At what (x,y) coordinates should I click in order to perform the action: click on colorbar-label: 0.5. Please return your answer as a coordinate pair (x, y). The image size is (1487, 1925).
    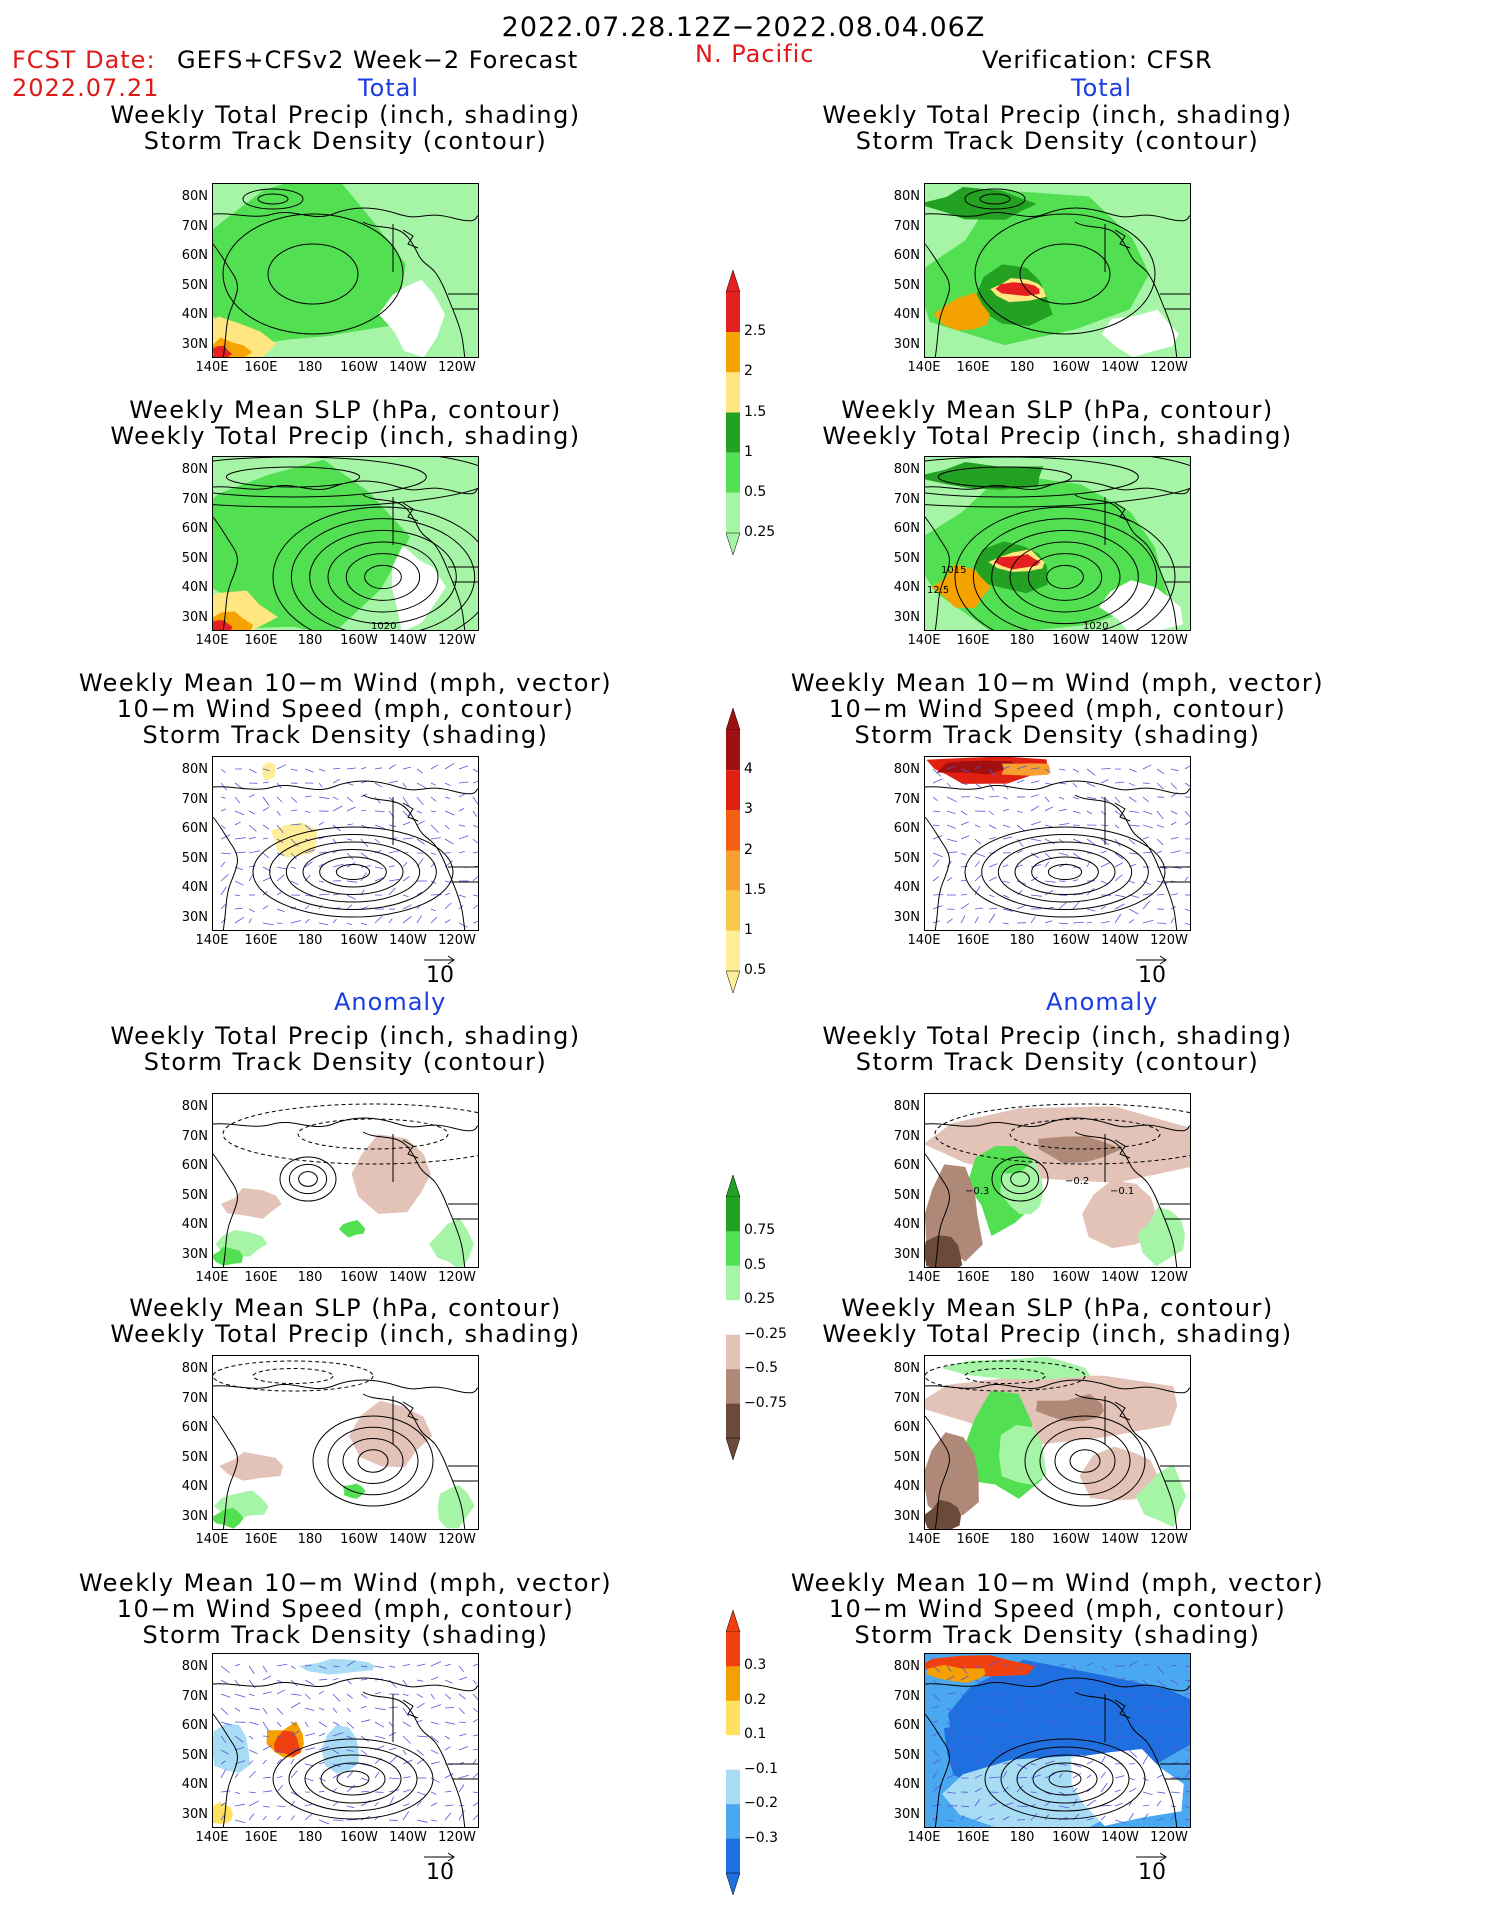
    Looking at the image, I should click on (755, 970).